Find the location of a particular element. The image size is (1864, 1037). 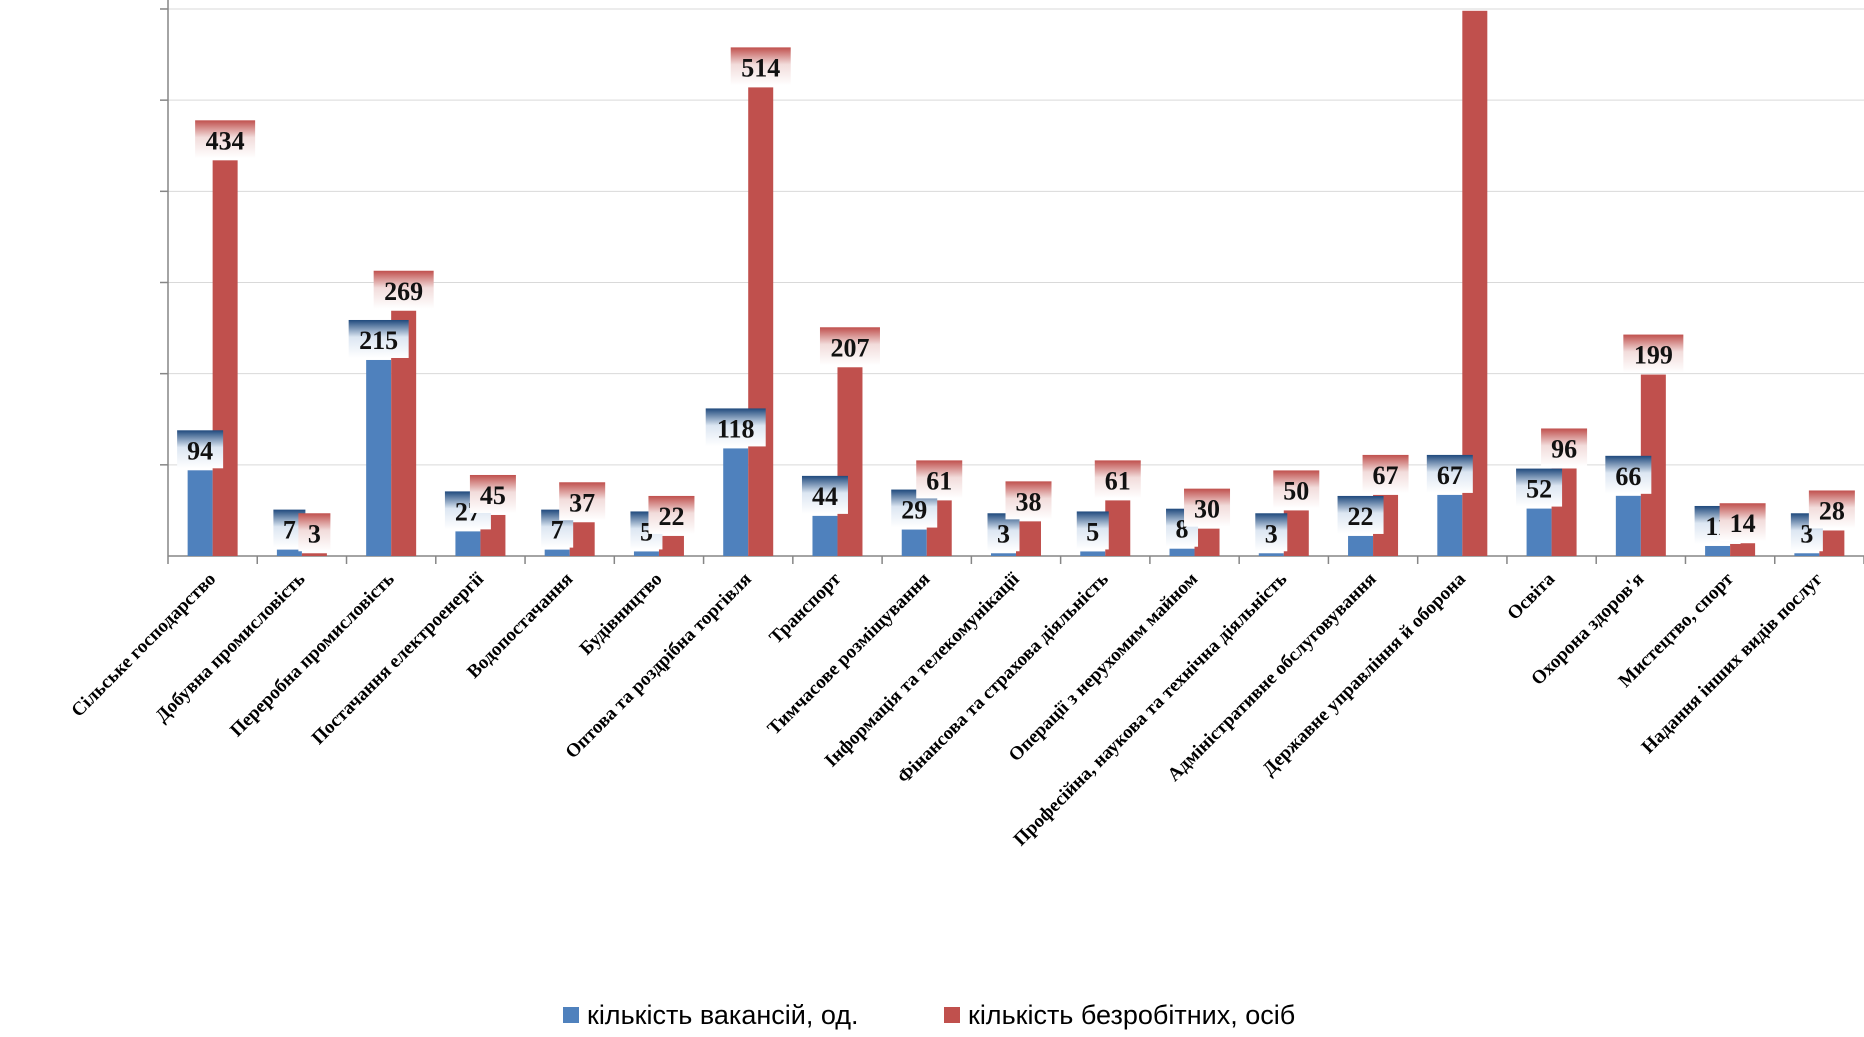

label-unemployed-5: 22 is located at coordinates (671, 516).